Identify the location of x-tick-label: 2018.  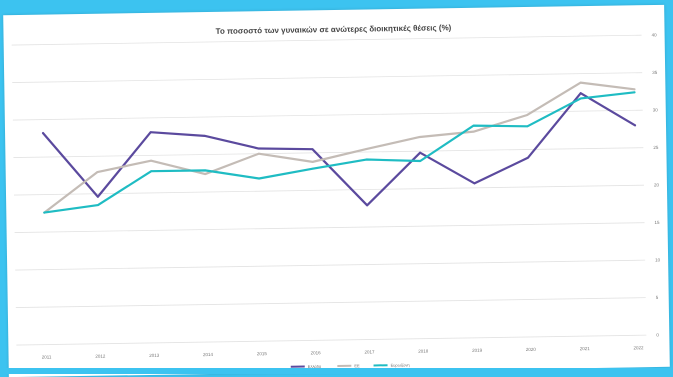
(423, 351).